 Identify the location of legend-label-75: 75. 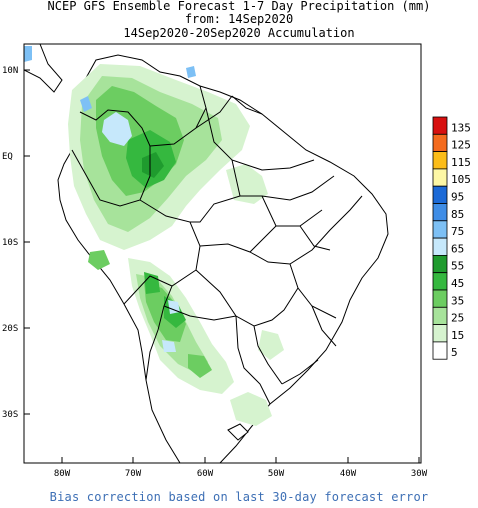
(457, 231).